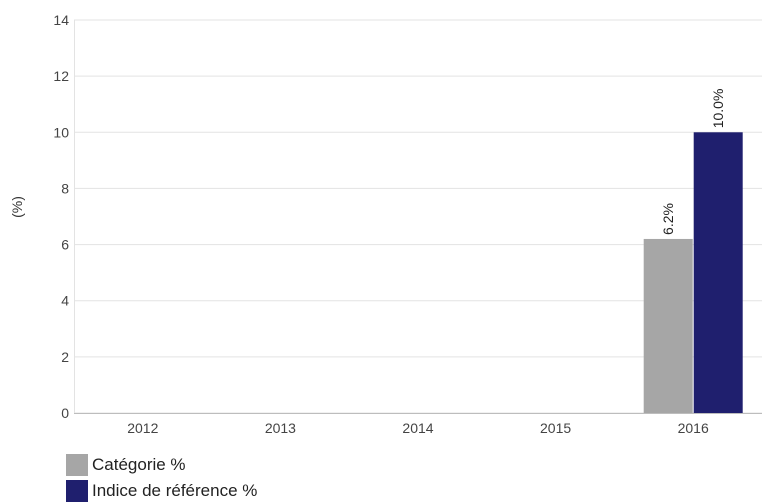 This screenshot has height=504, width=773. I want to click on y-tick-label: 12, so click(61, 76).